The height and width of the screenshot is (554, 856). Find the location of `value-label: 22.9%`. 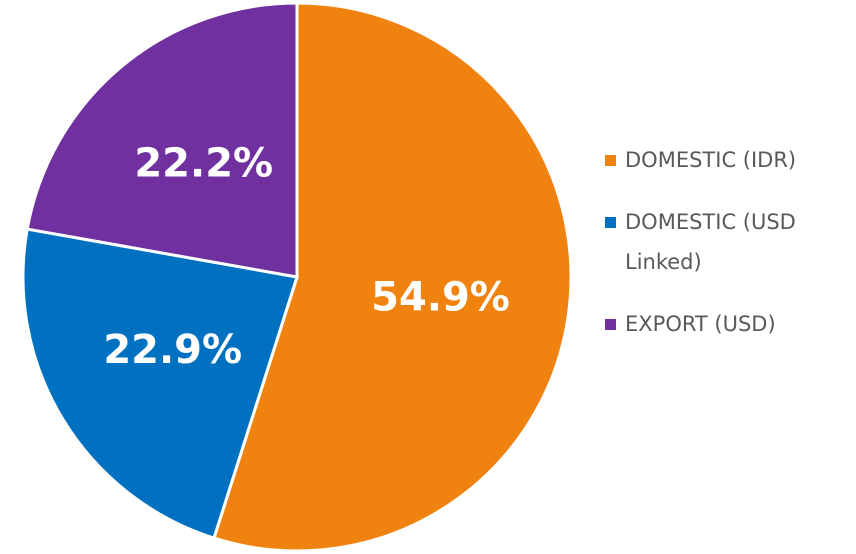

value-label: 22.9% is located at coordinates (172, 350).